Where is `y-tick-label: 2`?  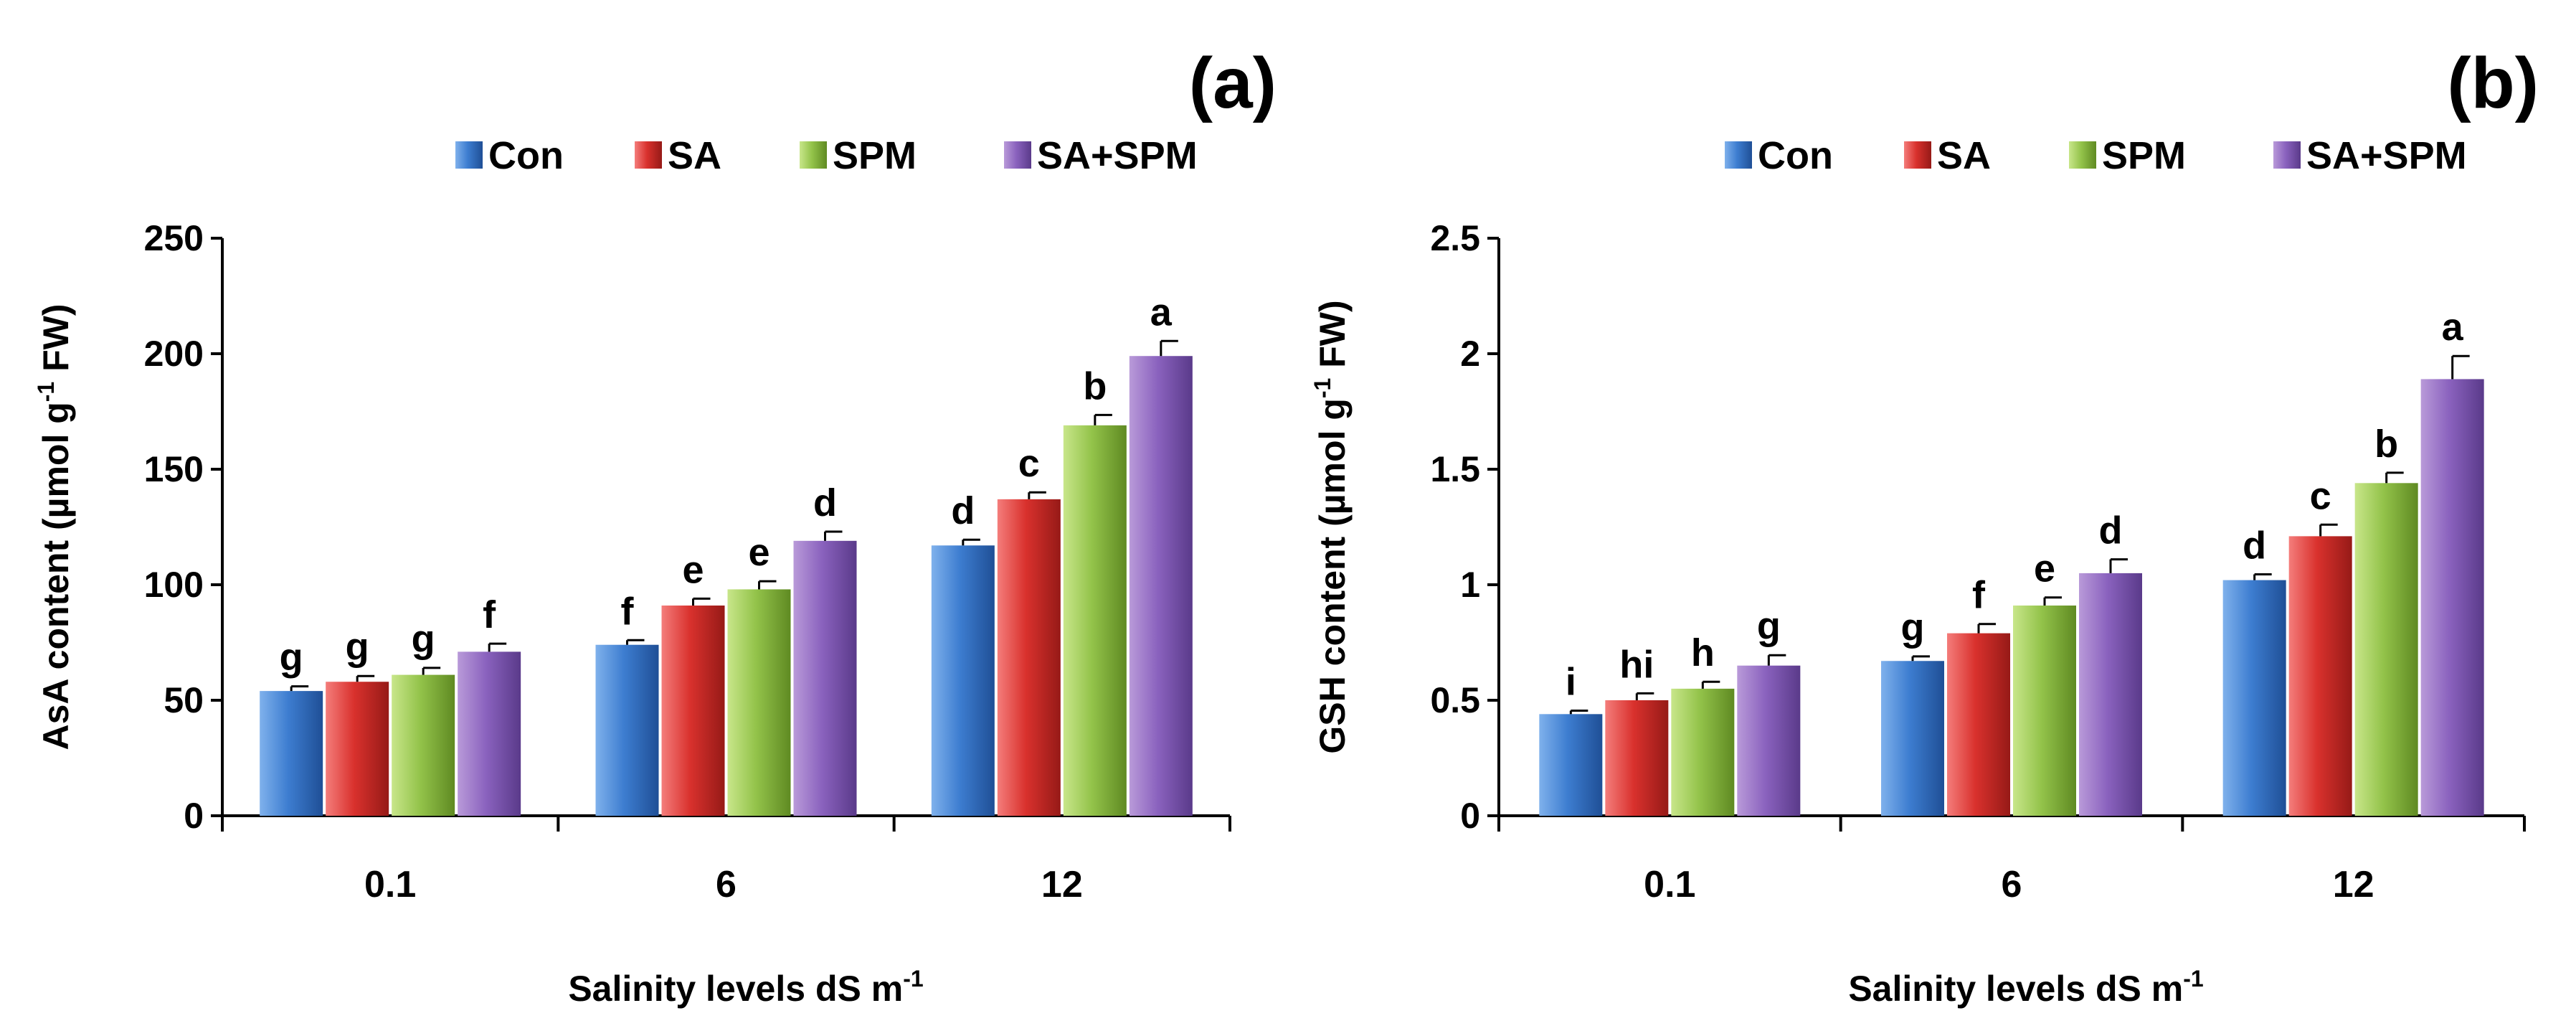 y-tick-label: 2 is located at coordinates (1470, 354).